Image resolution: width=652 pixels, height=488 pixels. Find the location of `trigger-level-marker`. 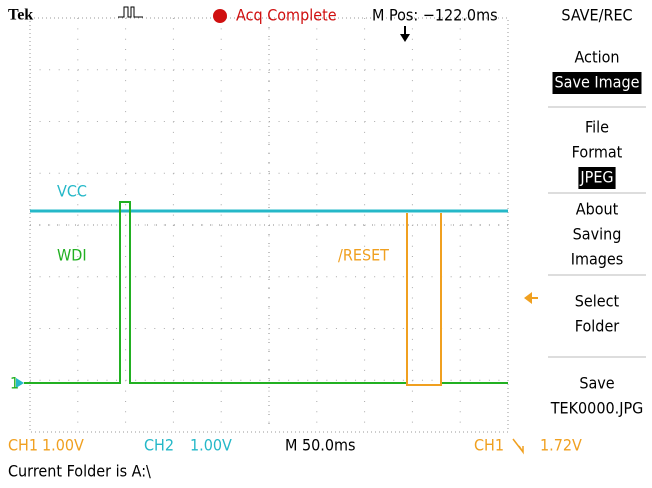

trigger-level-marker is located at coordinates (531, 298).